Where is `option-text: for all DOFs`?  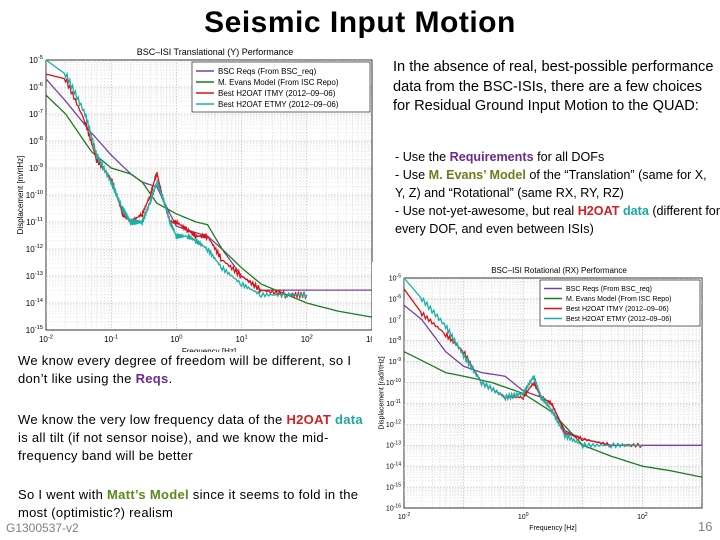 option-text: for all DOFs is located at coordinates (569, 157).